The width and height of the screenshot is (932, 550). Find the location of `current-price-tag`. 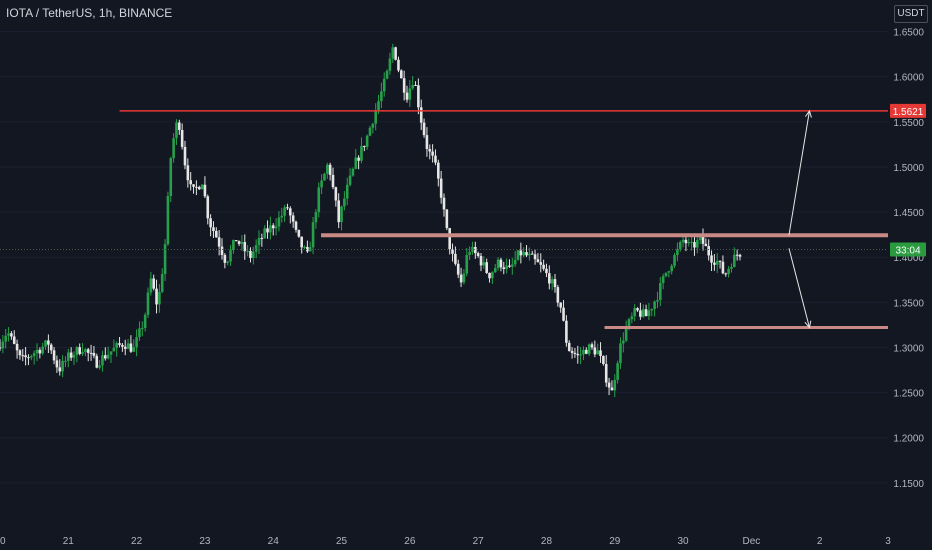

current-price-tag is located at coordinates (908, 249).